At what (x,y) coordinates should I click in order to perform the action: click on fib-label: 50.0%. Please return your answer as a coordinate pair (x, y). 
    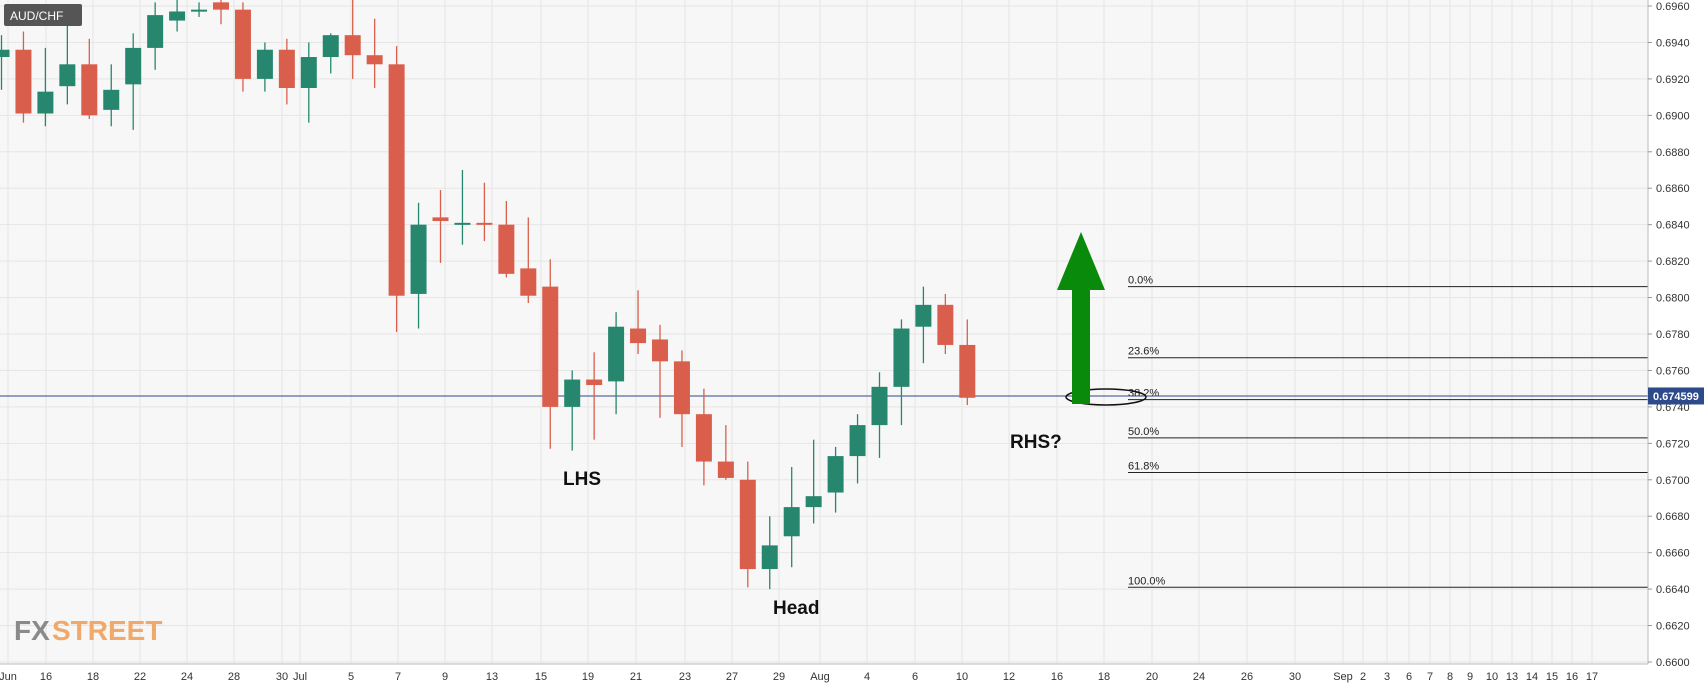
    Looking at the image, I should click on (1143, 432).